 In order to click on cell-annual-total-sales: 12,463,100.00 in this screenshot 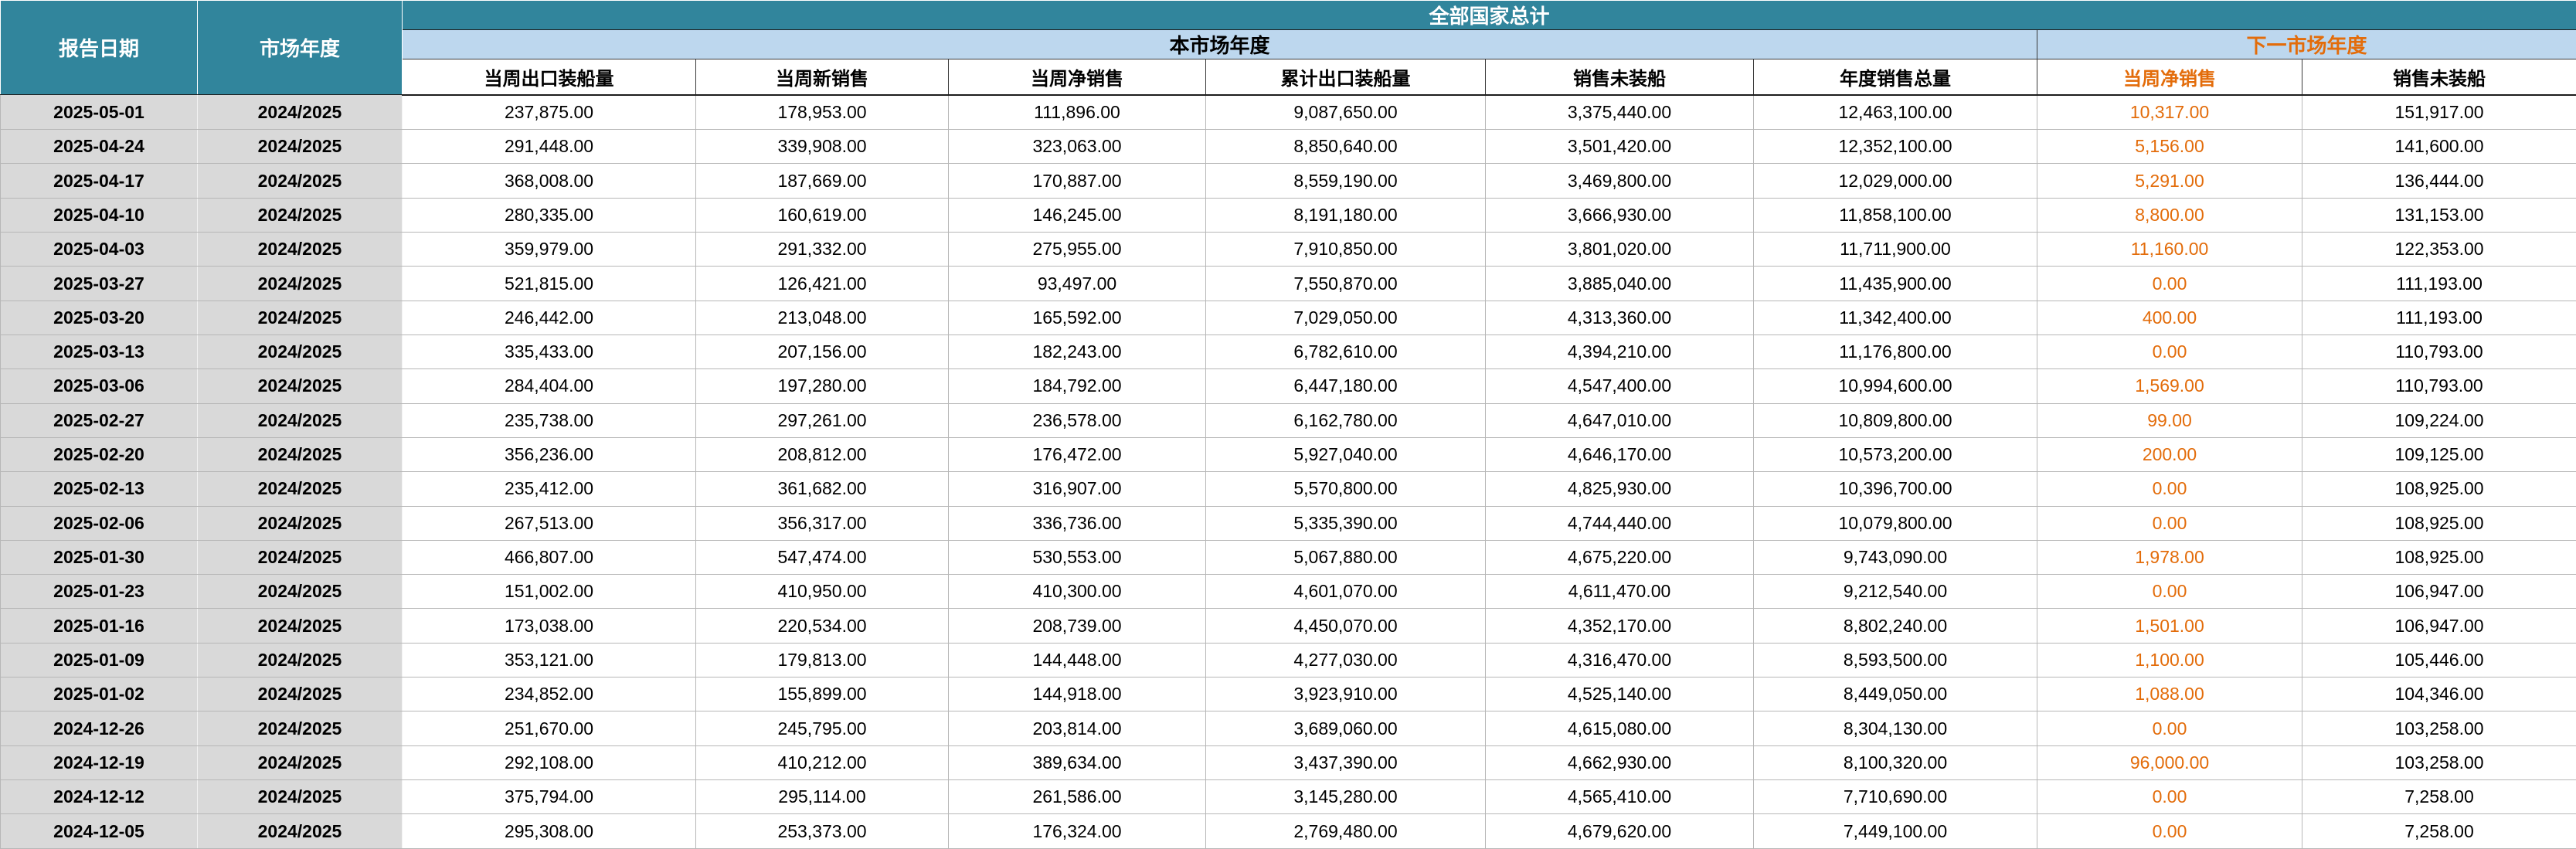, I will do `click(1895, 112)`.